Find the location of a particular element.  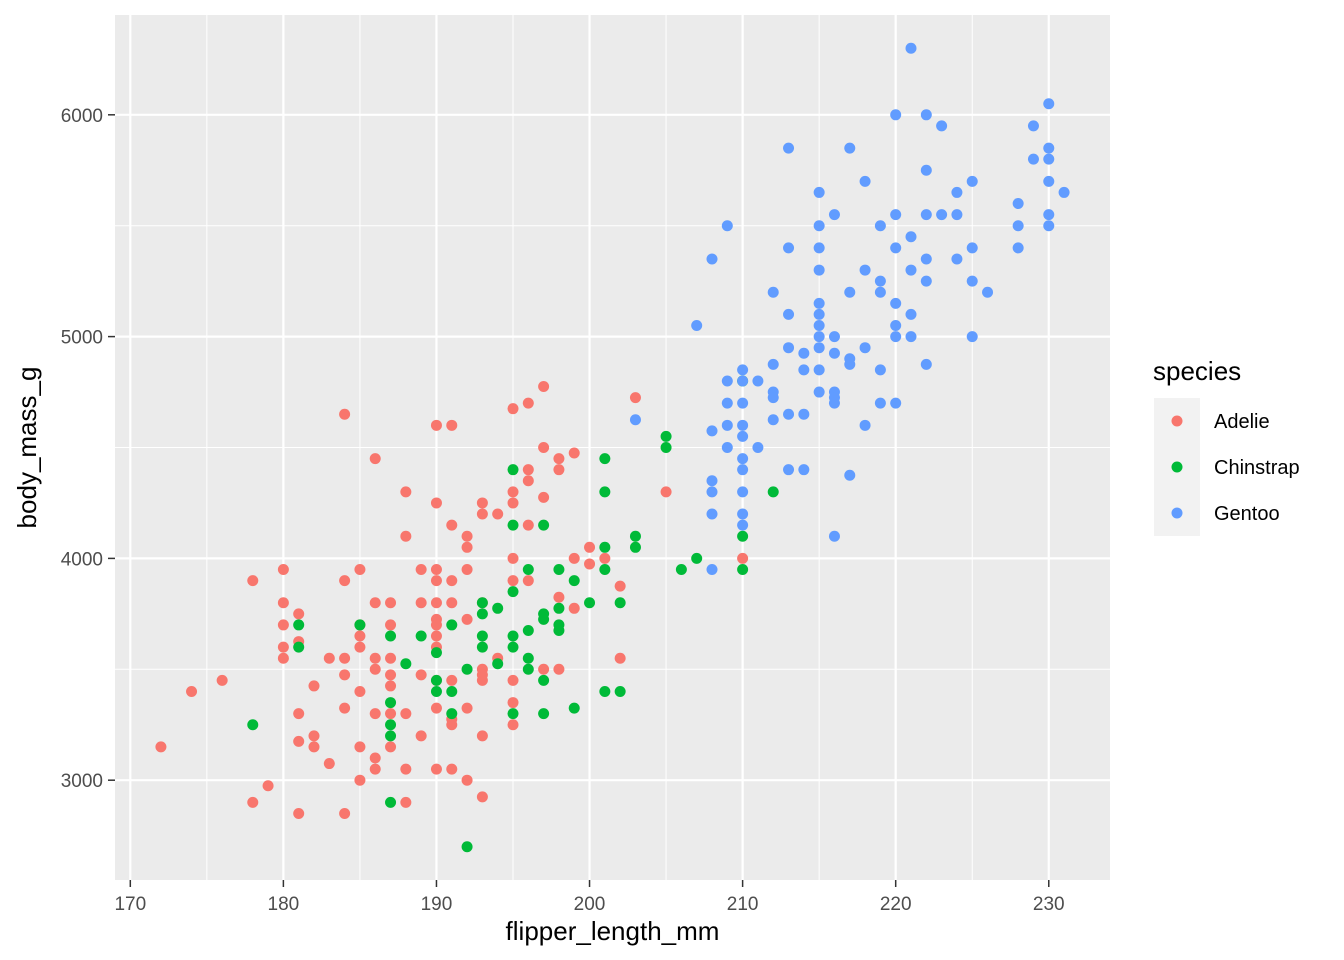

legend-label-adelie: Adelie is located at coordinates (1242, 422).